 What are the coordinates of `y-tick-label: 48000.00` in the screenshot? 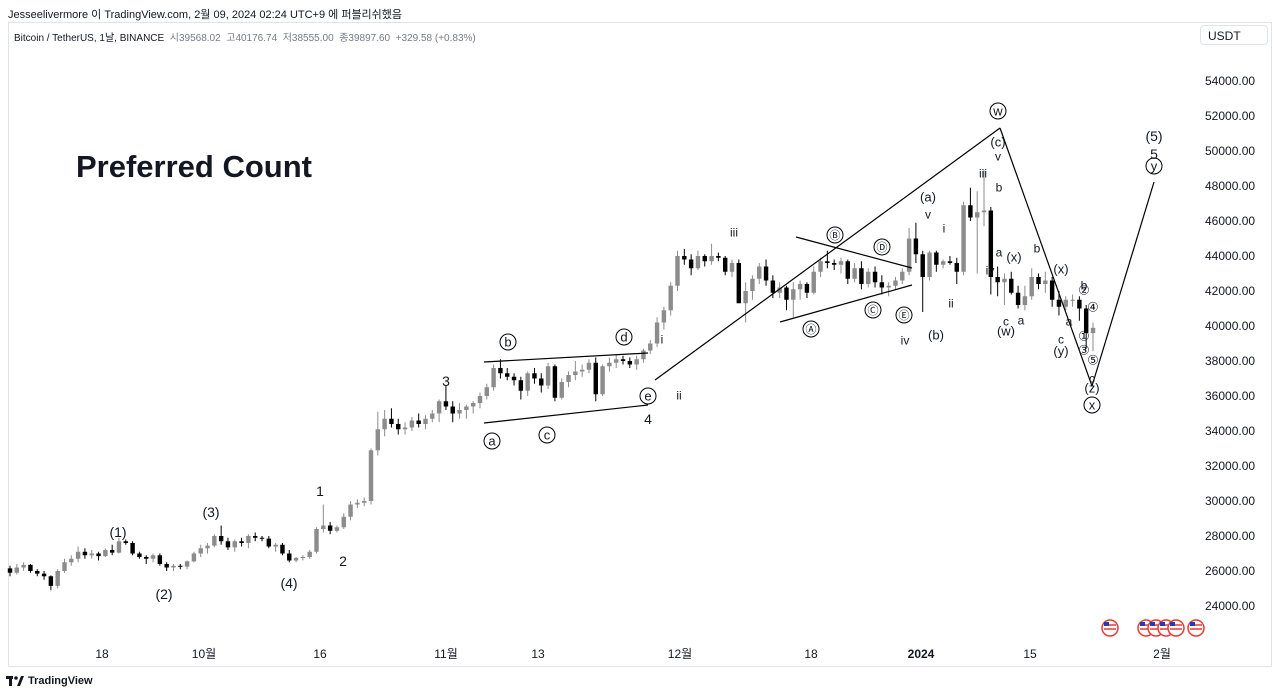 It's located at (1230, 186).